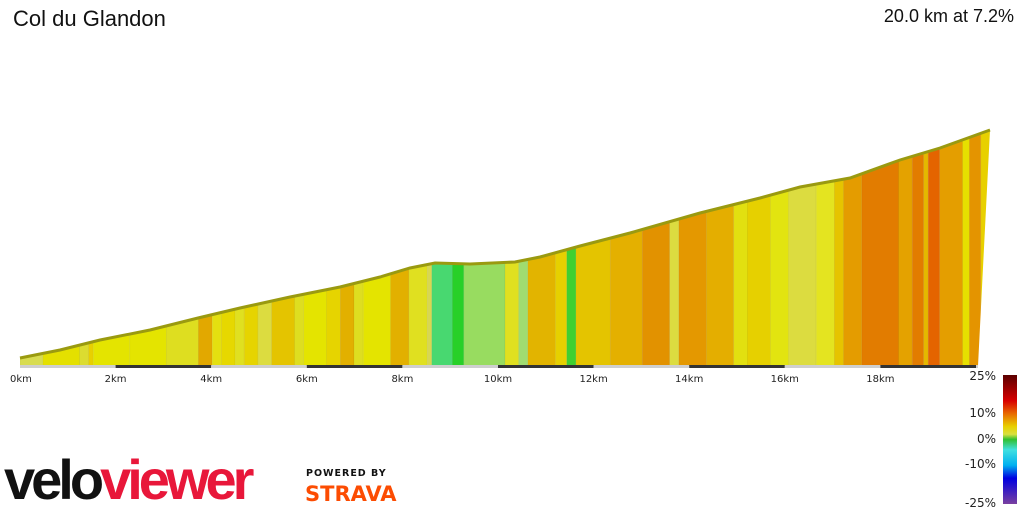 The height and width of the screenshot is (512, 1024). I want to click on strava-logo: STRAVA, so click(351, 494).